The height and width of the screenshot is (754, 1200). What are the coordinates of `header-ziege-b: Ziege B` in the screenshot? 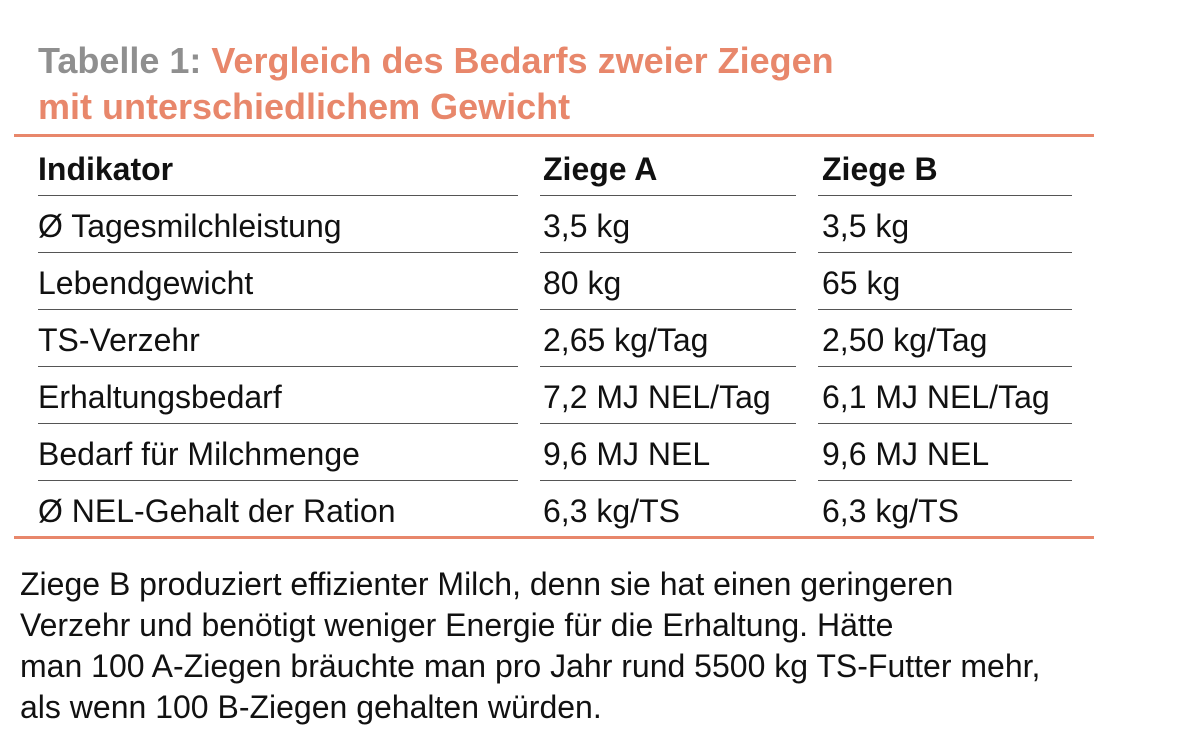 It's located at (880, 169).